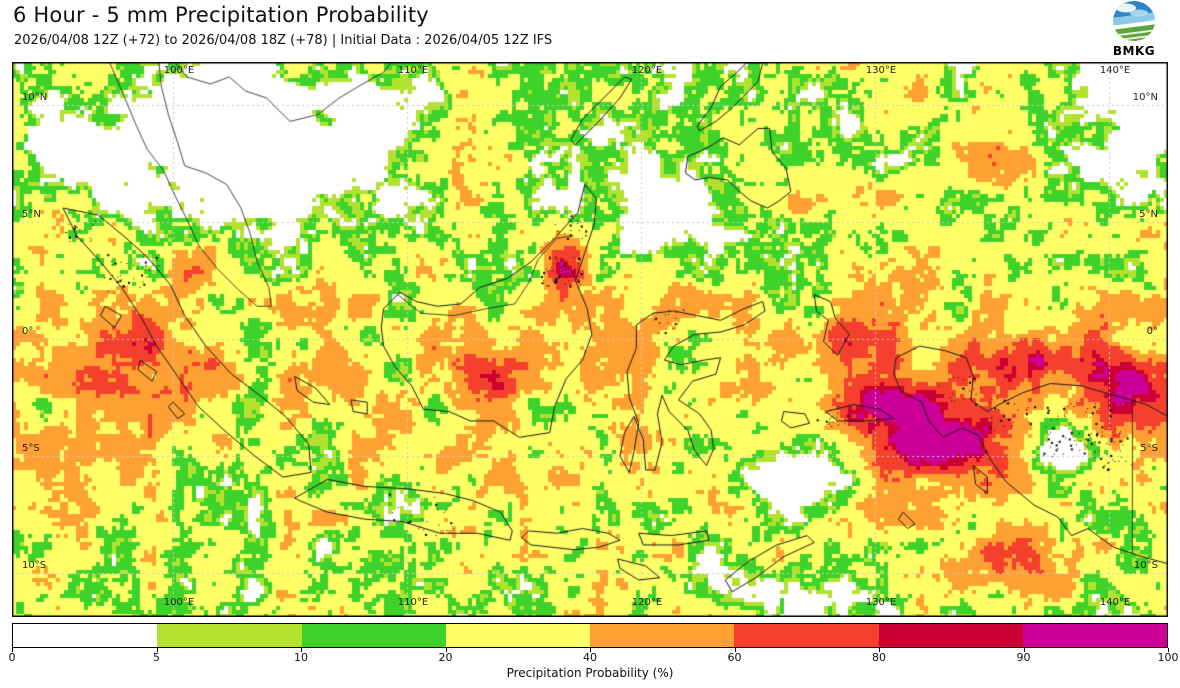 This screenshot has width=1180, height=688. I want to click on lat-label-right: 5°S, so click(1149, 449).